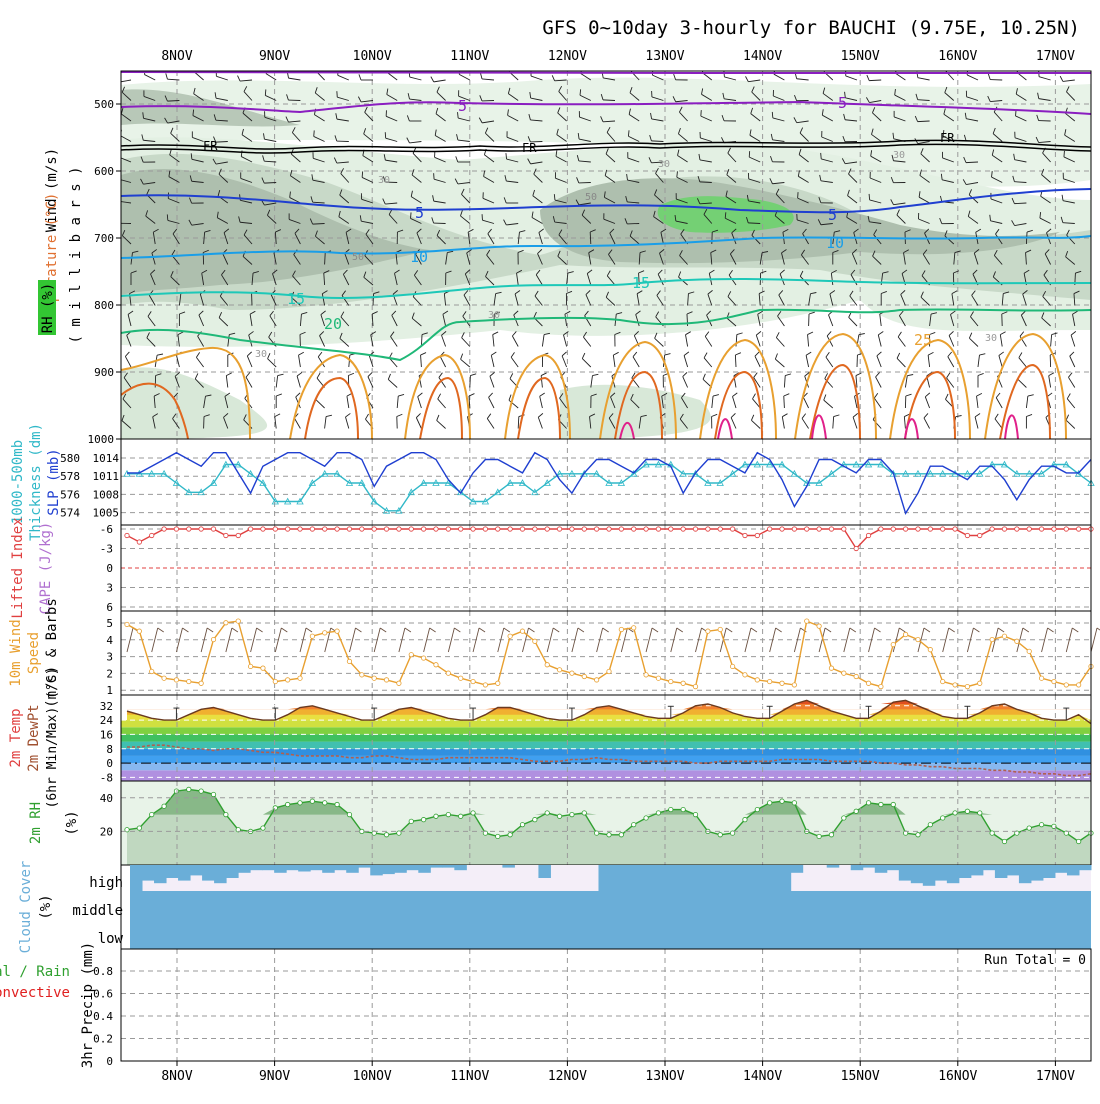  What do you see at coordinates (609, 488) in the screenshot?
I see `thickness-line` at bounding box center [609, 488].